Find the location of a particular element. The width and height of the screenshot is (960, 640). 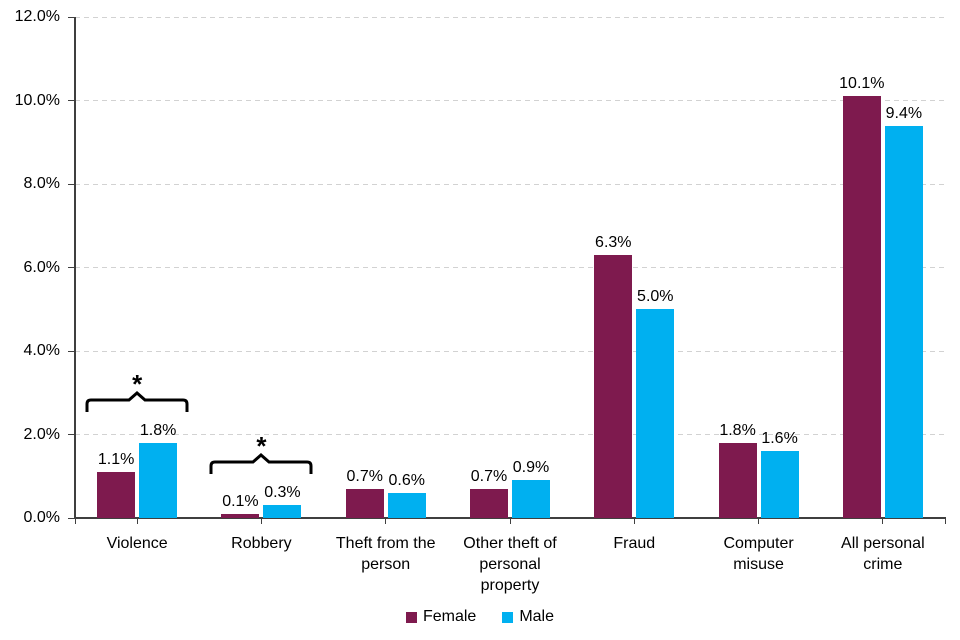

male-bar-value-label: 0.9% is located at coordinates (531, 468).